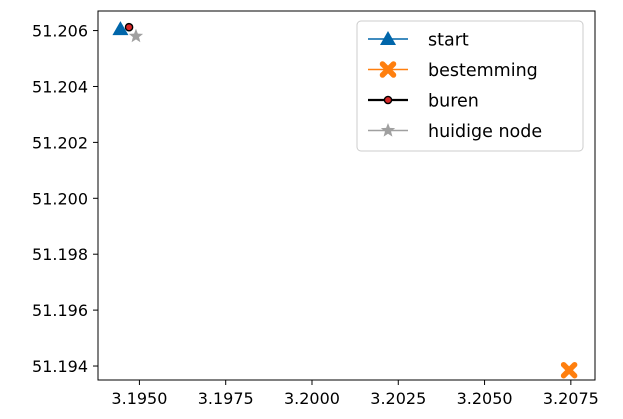  Describe the element at coordinates (139, 398) in the screenshot. I see `x-tick-label: 3.1950` at that location.